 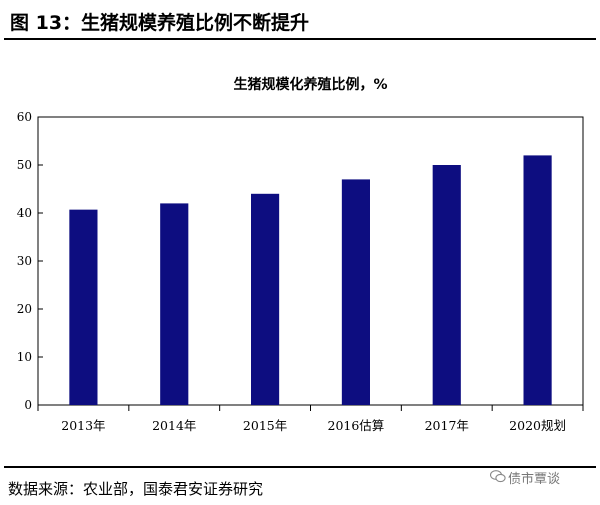 I want to click on x-tick-label: 2016估算, so click(x=356, y=425).